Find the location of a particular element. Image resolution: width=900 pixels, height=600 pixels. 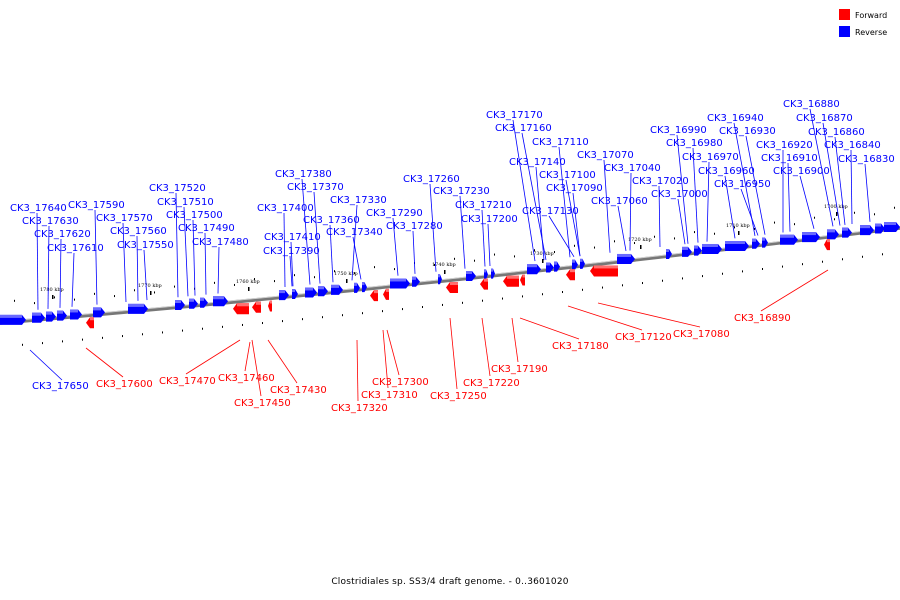

scale-tick-label: 1780 kbp is located at coordinates (52, 290).